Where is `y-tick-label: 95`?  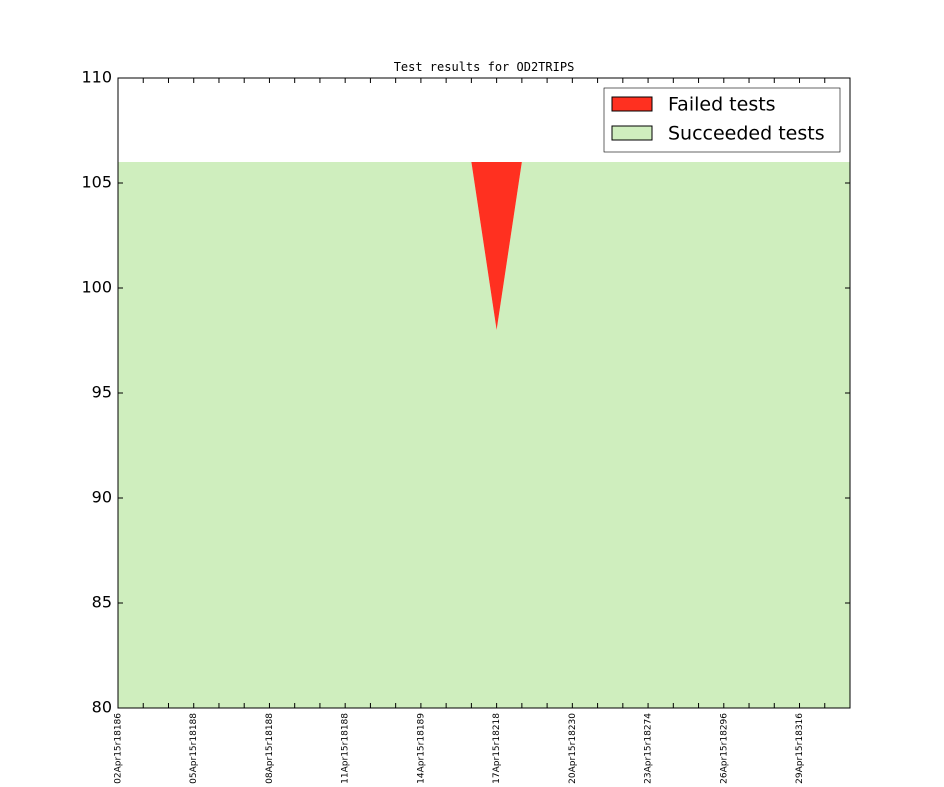
y-tick-label: 95 is located at coordinates (102, 392).